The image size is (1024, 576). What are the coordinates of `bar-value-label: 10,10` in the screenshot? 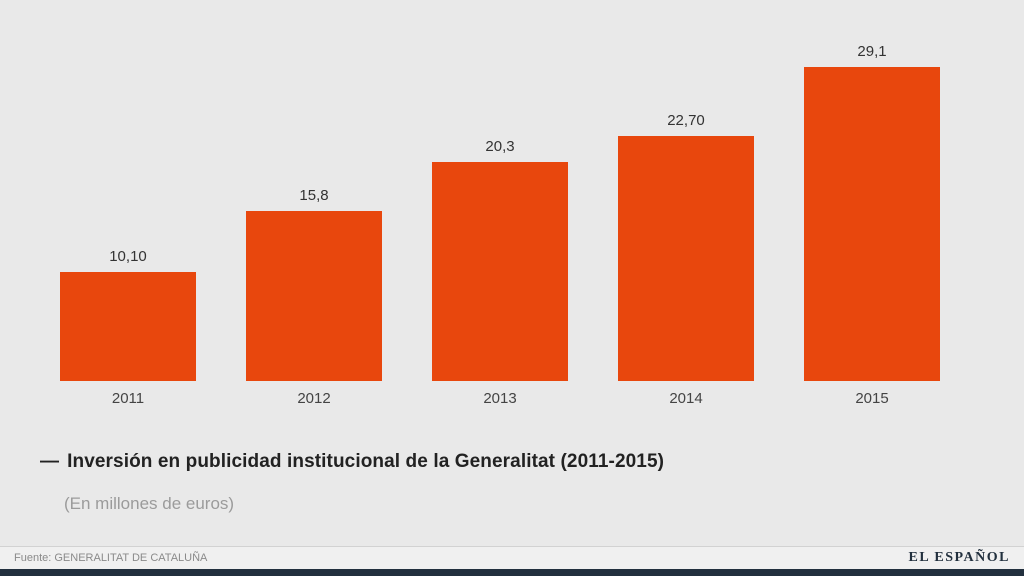 It's located at (128, 256).